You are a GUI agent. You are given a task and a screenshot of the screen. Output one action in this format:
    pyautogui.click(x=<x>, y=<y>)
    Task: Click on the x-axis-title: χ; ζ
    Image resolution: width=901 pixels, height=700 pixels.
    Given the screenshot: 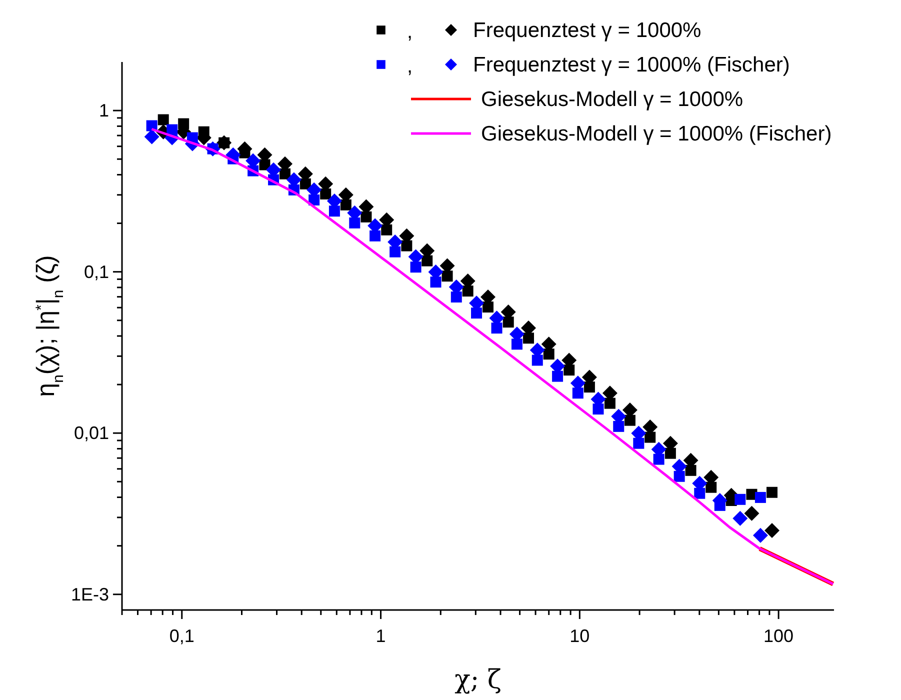 What is the action you would take?
    pyautogui.click(x=478, y=680)
    